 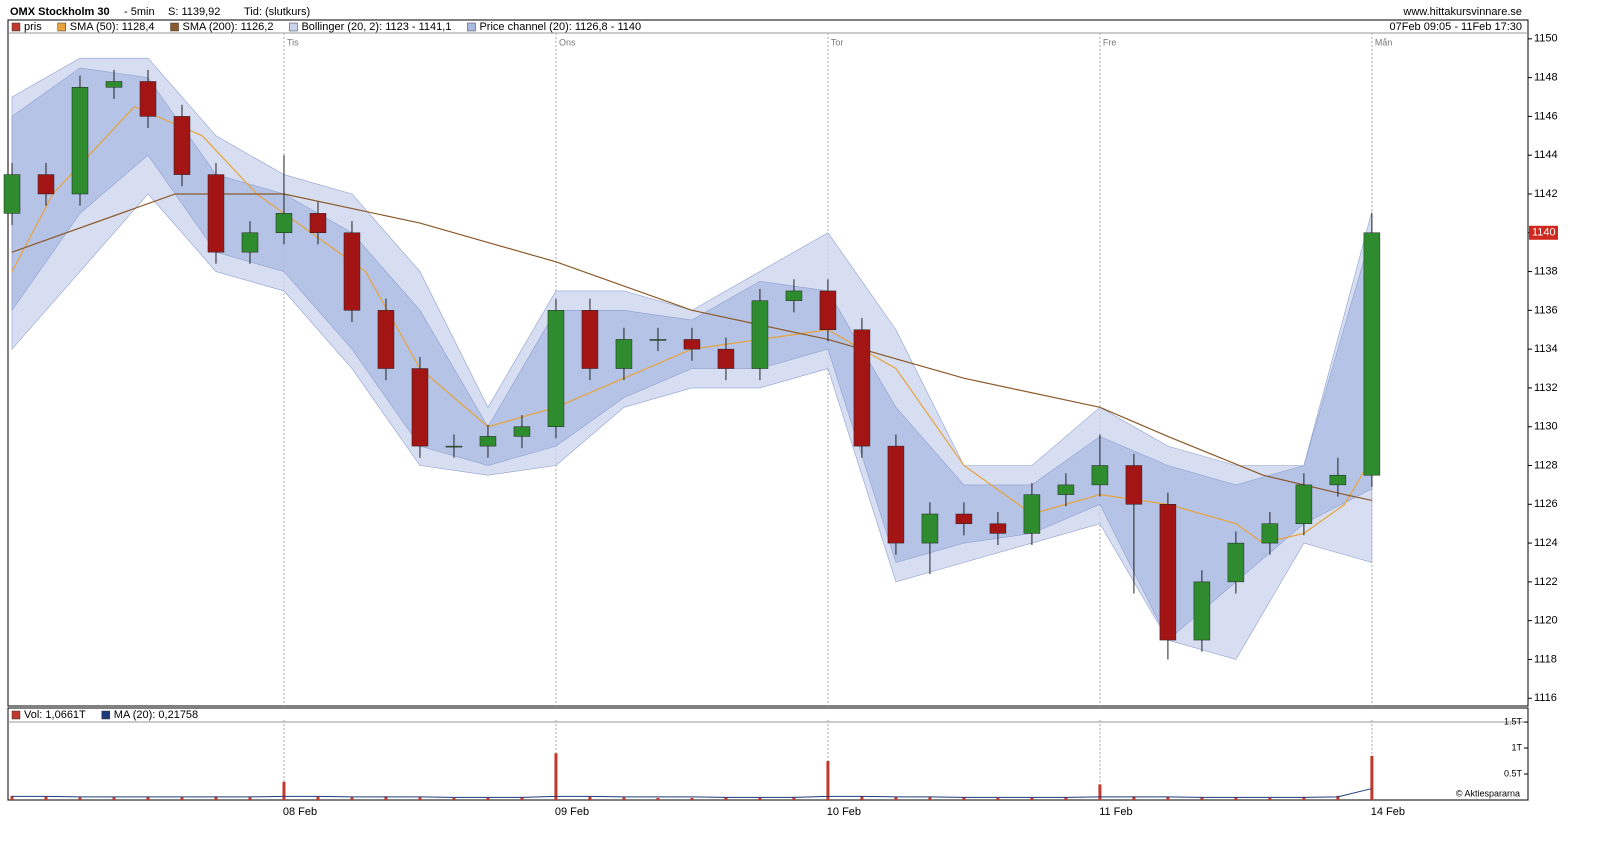 What do you see at coordinates (55, 715) in the screenshot?
I see `legend-label: Vol: 1,0661T` at bounding box center [55, 715].